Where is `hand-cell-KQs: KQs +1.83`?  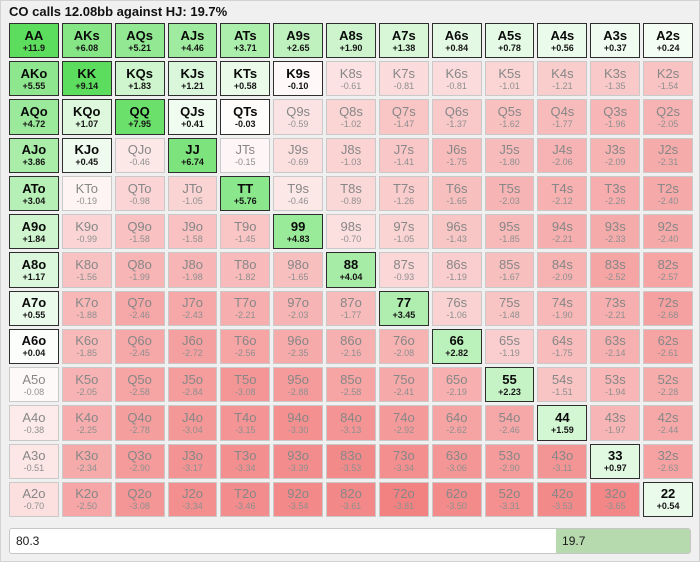
hand-cell-KQs: KQs +1.83 is located at coordinates (139, 79).